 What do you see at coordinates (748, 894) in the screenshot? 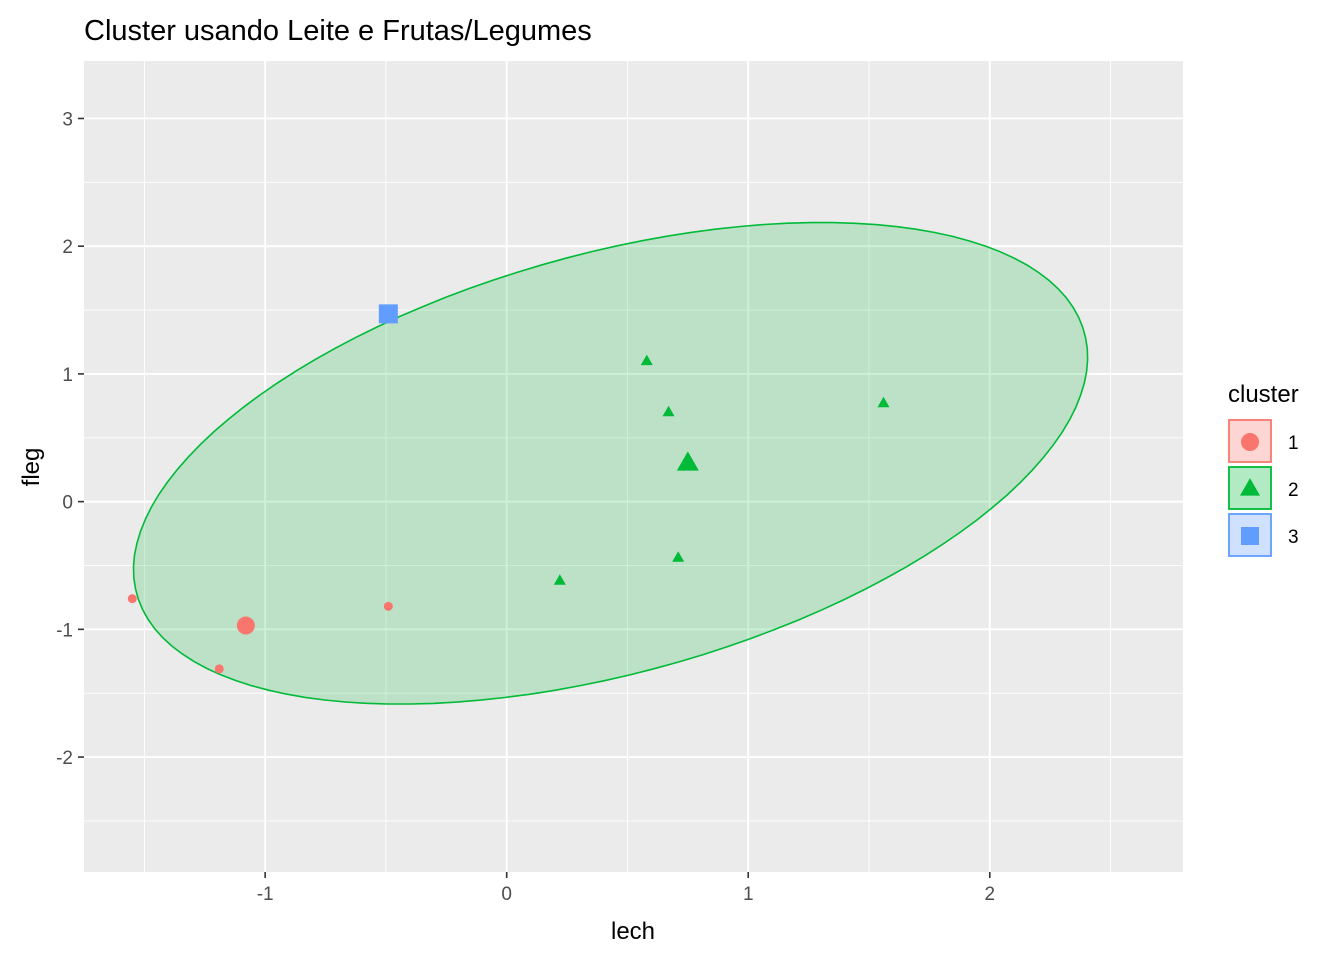
I see `x-tick-label: 1` at bounding box center [748, 894].